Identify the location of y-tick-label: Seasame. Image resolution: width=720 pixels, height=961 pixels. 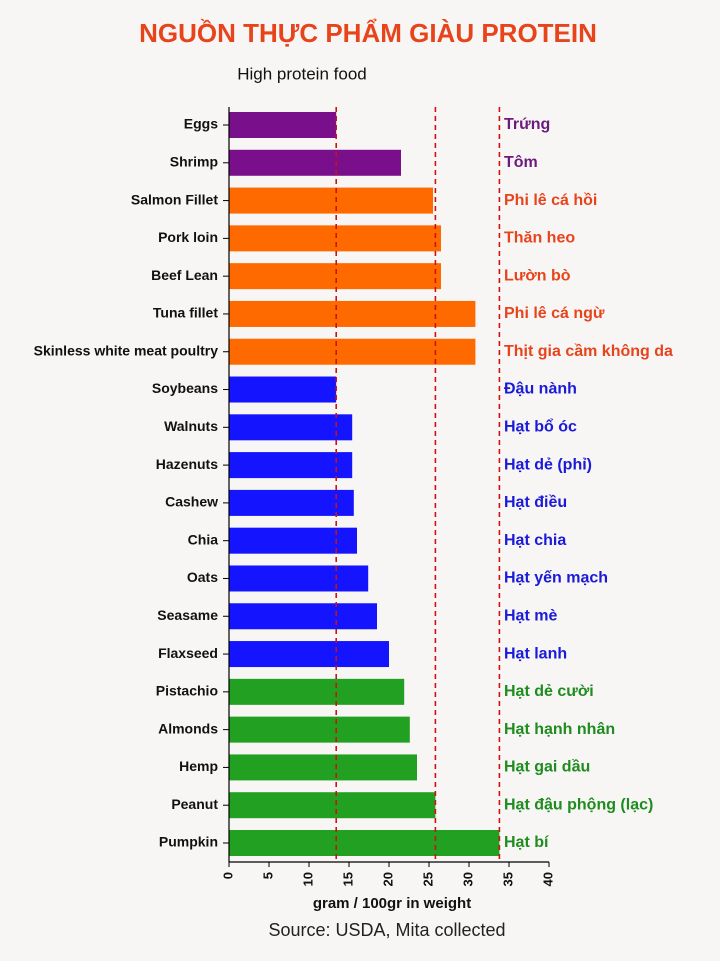
(187, 615).